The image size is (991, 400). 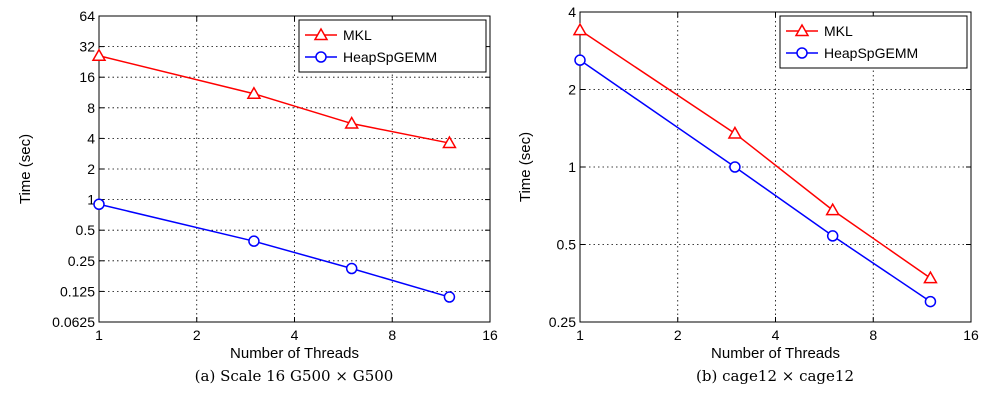 What do you see at coordinates (73, 322) in the screenshot?
I see `y-tick-label: 0.0625` at bounding box center [73, 322].